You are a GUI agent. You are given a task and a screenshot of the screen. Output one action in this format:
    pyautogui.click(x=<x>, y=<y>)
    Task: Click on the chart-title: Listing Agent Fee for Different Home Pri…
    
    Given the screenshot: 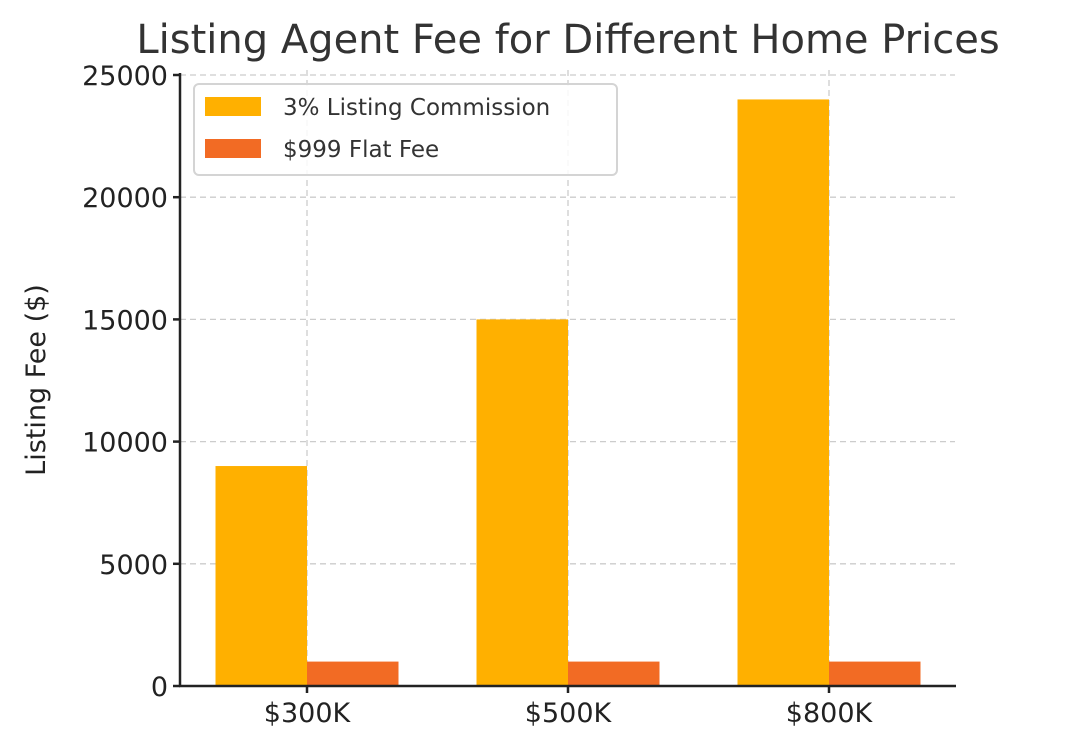 What is the action you would take?
    pyautogui.click(x=567, y=40)
    